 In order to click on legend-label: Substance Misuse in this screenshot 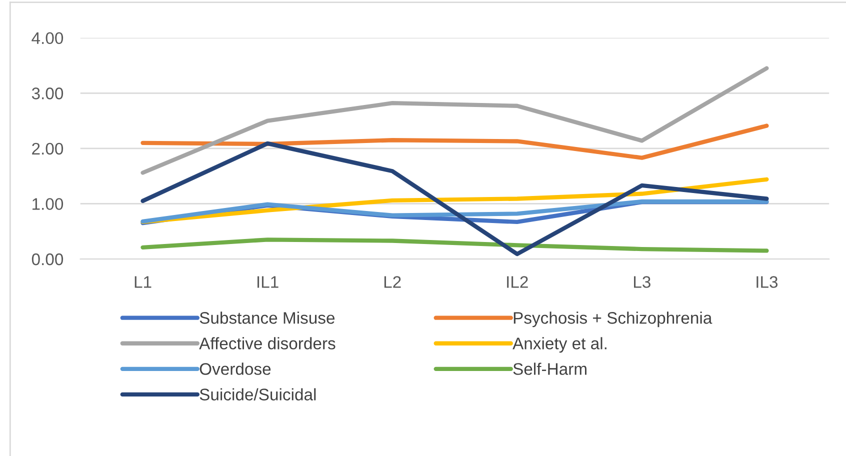, I will do `click(267, 318)`.